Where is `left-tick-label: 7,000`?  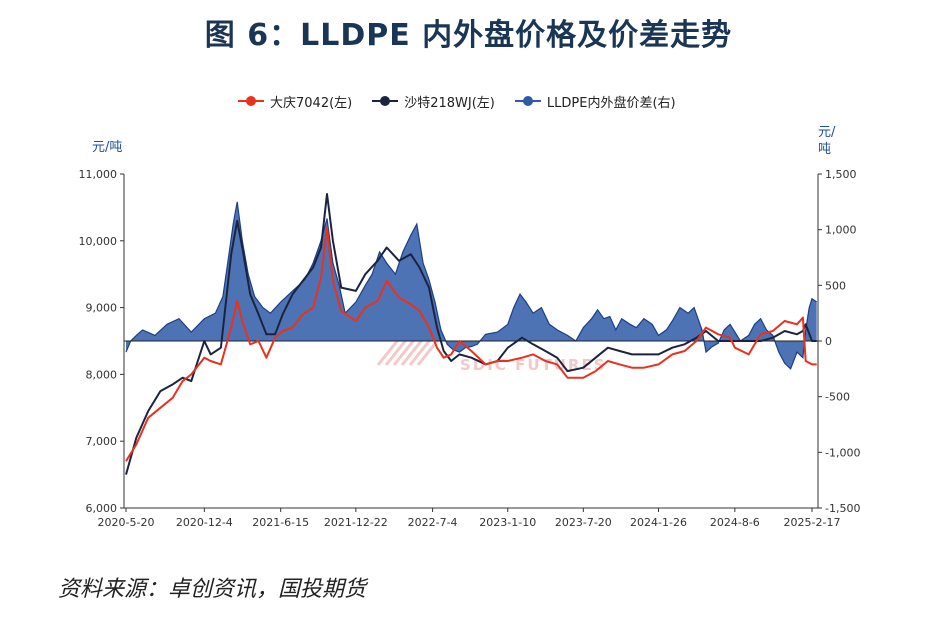 left-tick-label: 7,000 is located at coordinates (102, 441).